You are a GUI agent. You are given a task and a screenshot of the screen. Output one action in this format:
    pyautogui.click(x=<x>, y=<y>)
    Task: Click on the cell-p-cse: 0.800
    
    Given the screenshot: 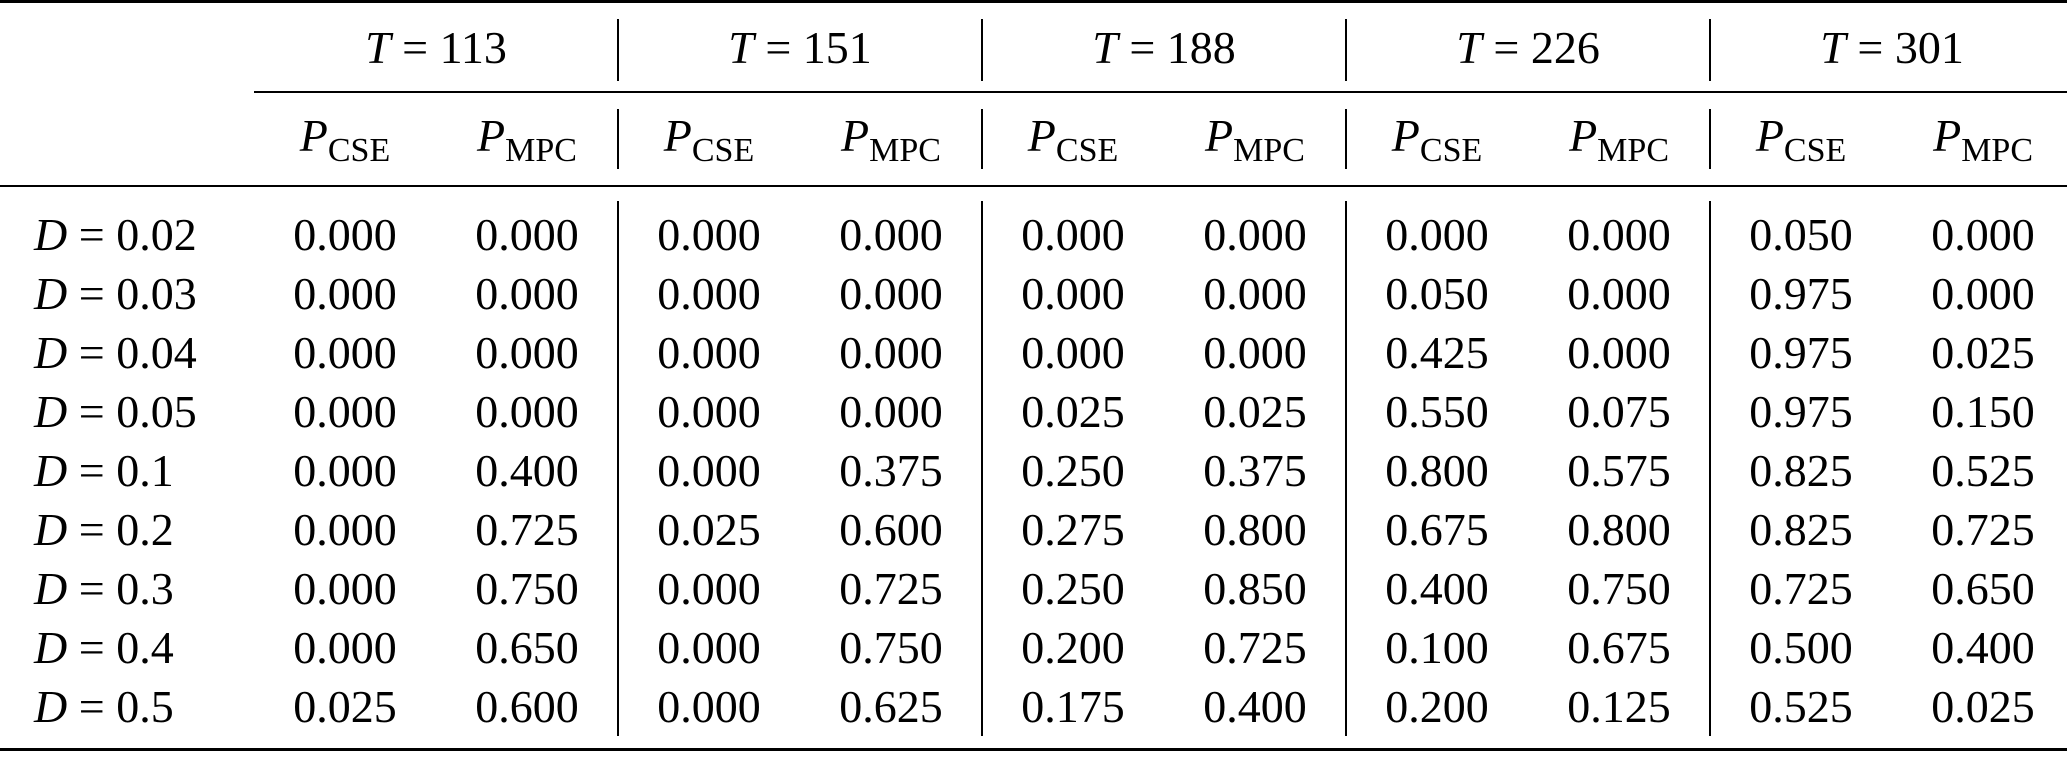 What is the action you would take?
    pyautogui.click(x=1436, y=470)
    